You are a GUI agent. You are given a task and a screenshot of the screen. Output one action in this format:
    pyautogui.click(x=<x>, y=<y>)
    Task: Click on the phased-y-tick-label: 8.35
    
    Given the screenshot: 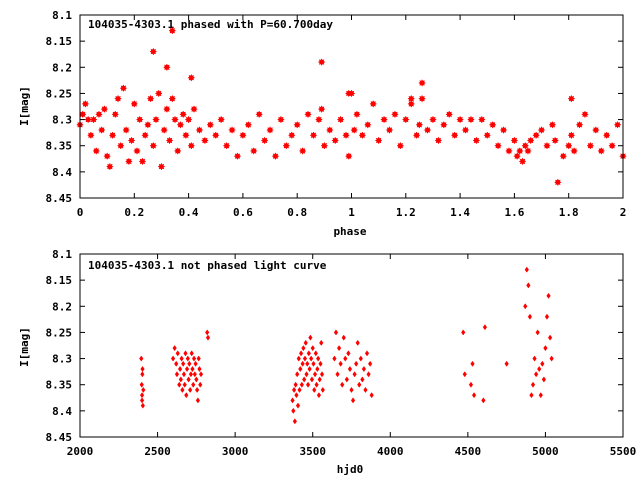 What is the action you would take?
    pyautogui.click(x=59, y=146)
    